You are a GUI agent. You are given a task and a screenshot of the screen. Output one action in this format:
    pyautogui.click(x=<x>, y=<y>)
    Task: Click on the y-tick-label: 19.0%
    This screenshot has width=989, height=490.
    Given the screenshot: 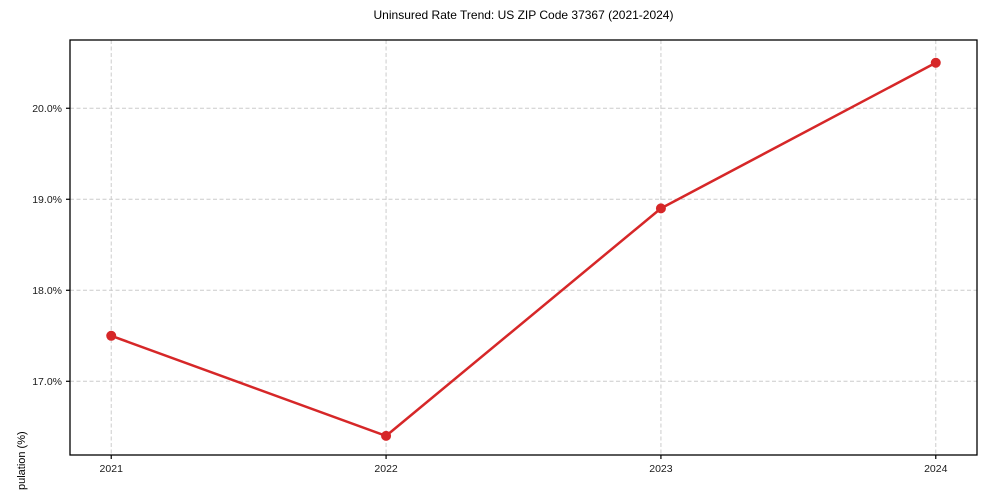 What is the action you would take?
    pyautogui.click(x=47, y=200)
    